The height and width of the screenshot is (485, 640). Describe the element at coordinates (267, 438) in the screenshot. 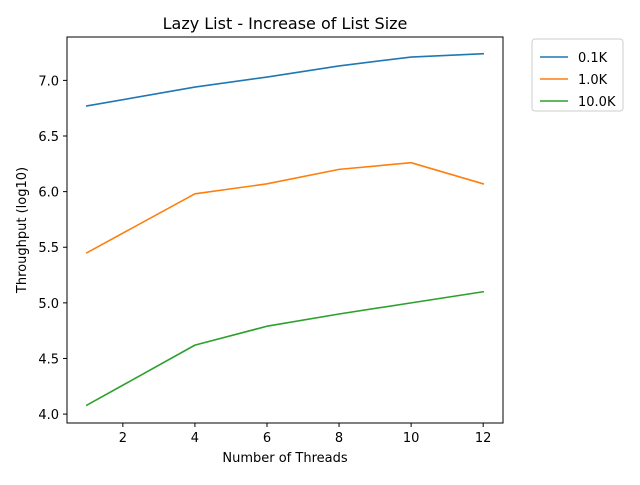

I see `x-tick-label: 6` at that location.